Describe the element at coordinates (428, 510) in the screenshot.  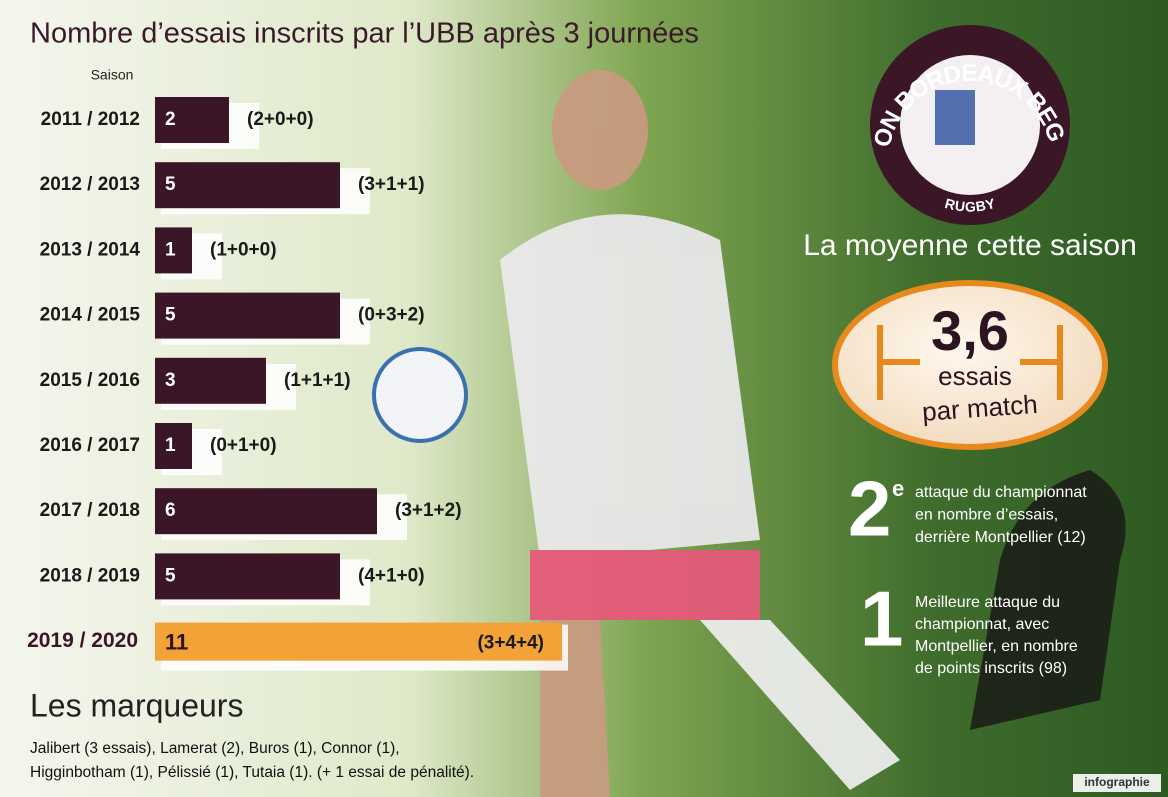
I see `detail-label: (3+1+2)` at that location.